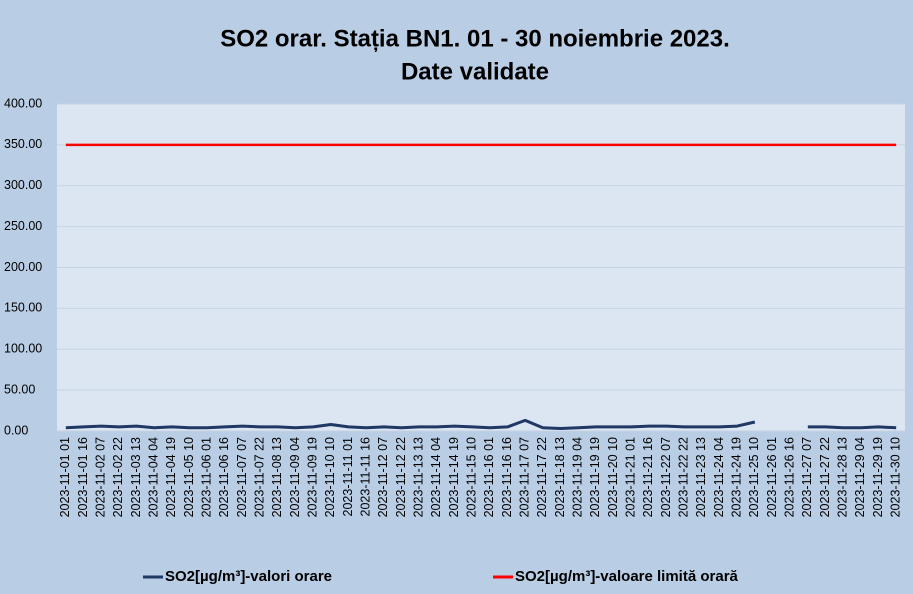 This screenshot has width=913, height=594. I want to click on x-tick-label: 2023-11-14 19, so click(454, 477).